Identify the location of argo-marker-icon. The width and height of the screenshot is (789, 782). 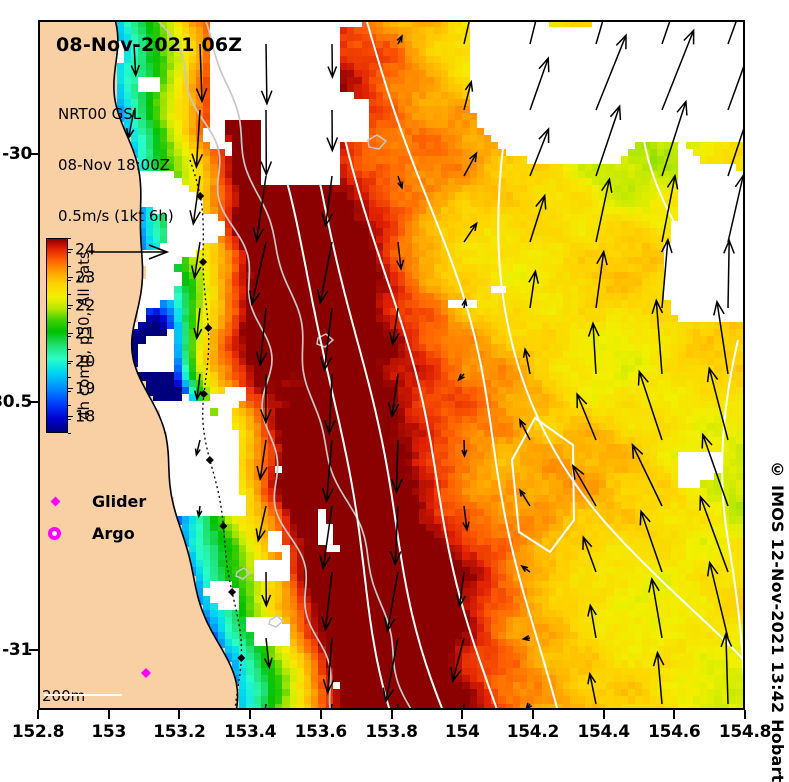
(54, 533).